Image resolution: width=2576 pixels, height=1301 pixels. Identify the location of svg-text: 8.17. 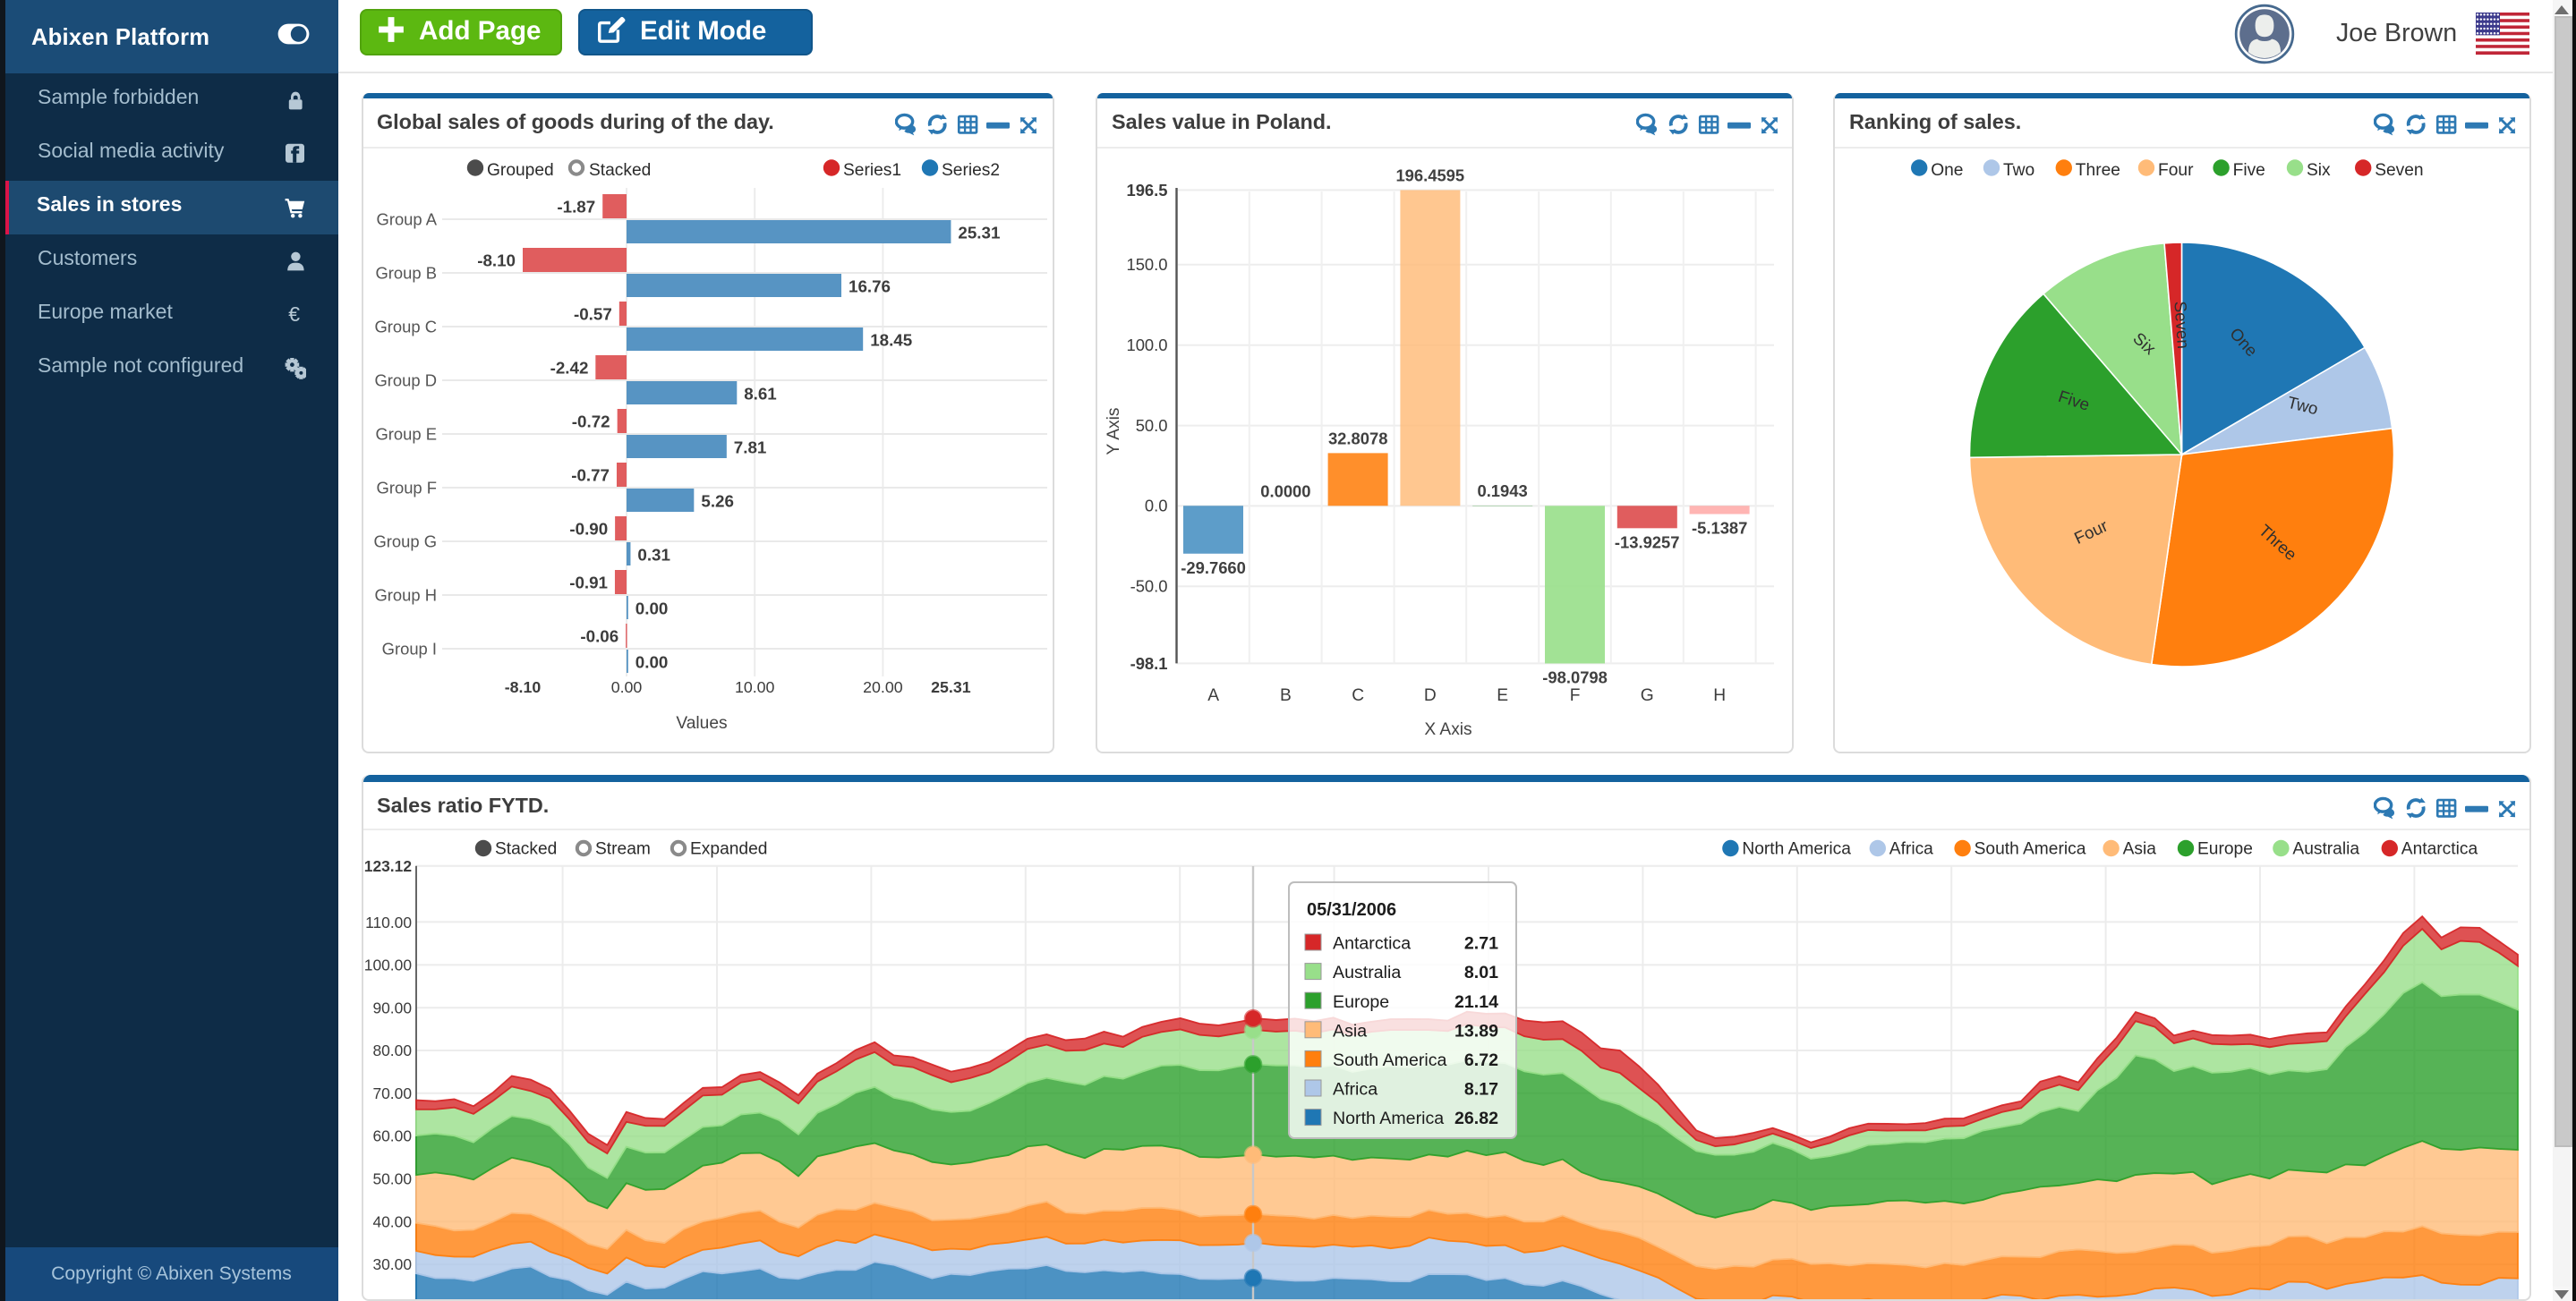
(1480, 1090).